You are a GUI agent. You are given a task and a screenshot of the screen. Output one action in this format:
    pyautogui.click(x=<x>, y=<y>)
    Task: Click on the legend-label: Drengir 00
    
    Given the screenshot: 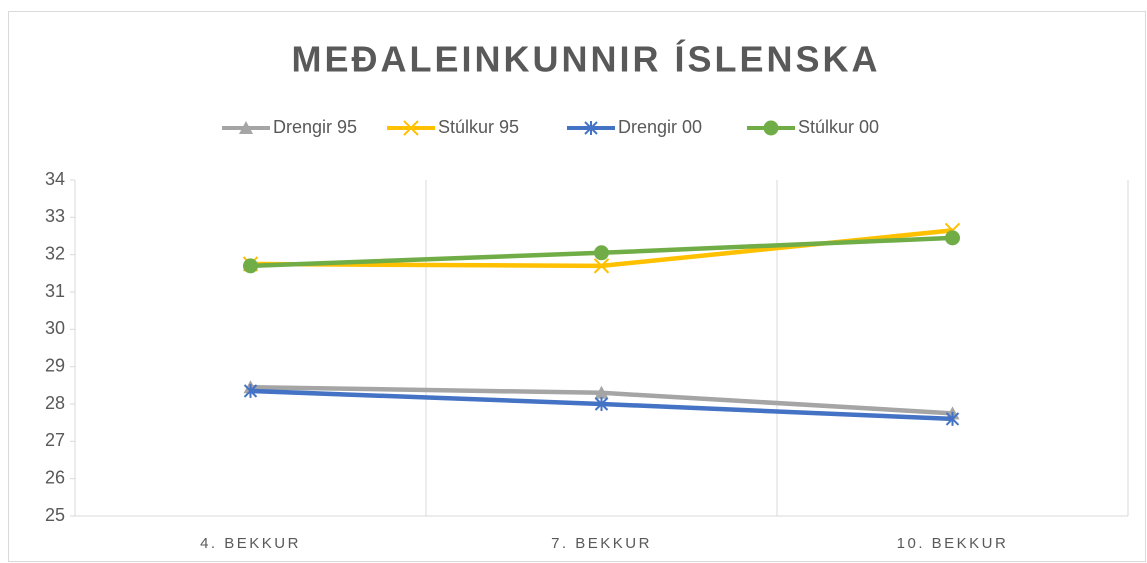 What is the action you would take?
    pyautogui.click(x=660, y=127)
    